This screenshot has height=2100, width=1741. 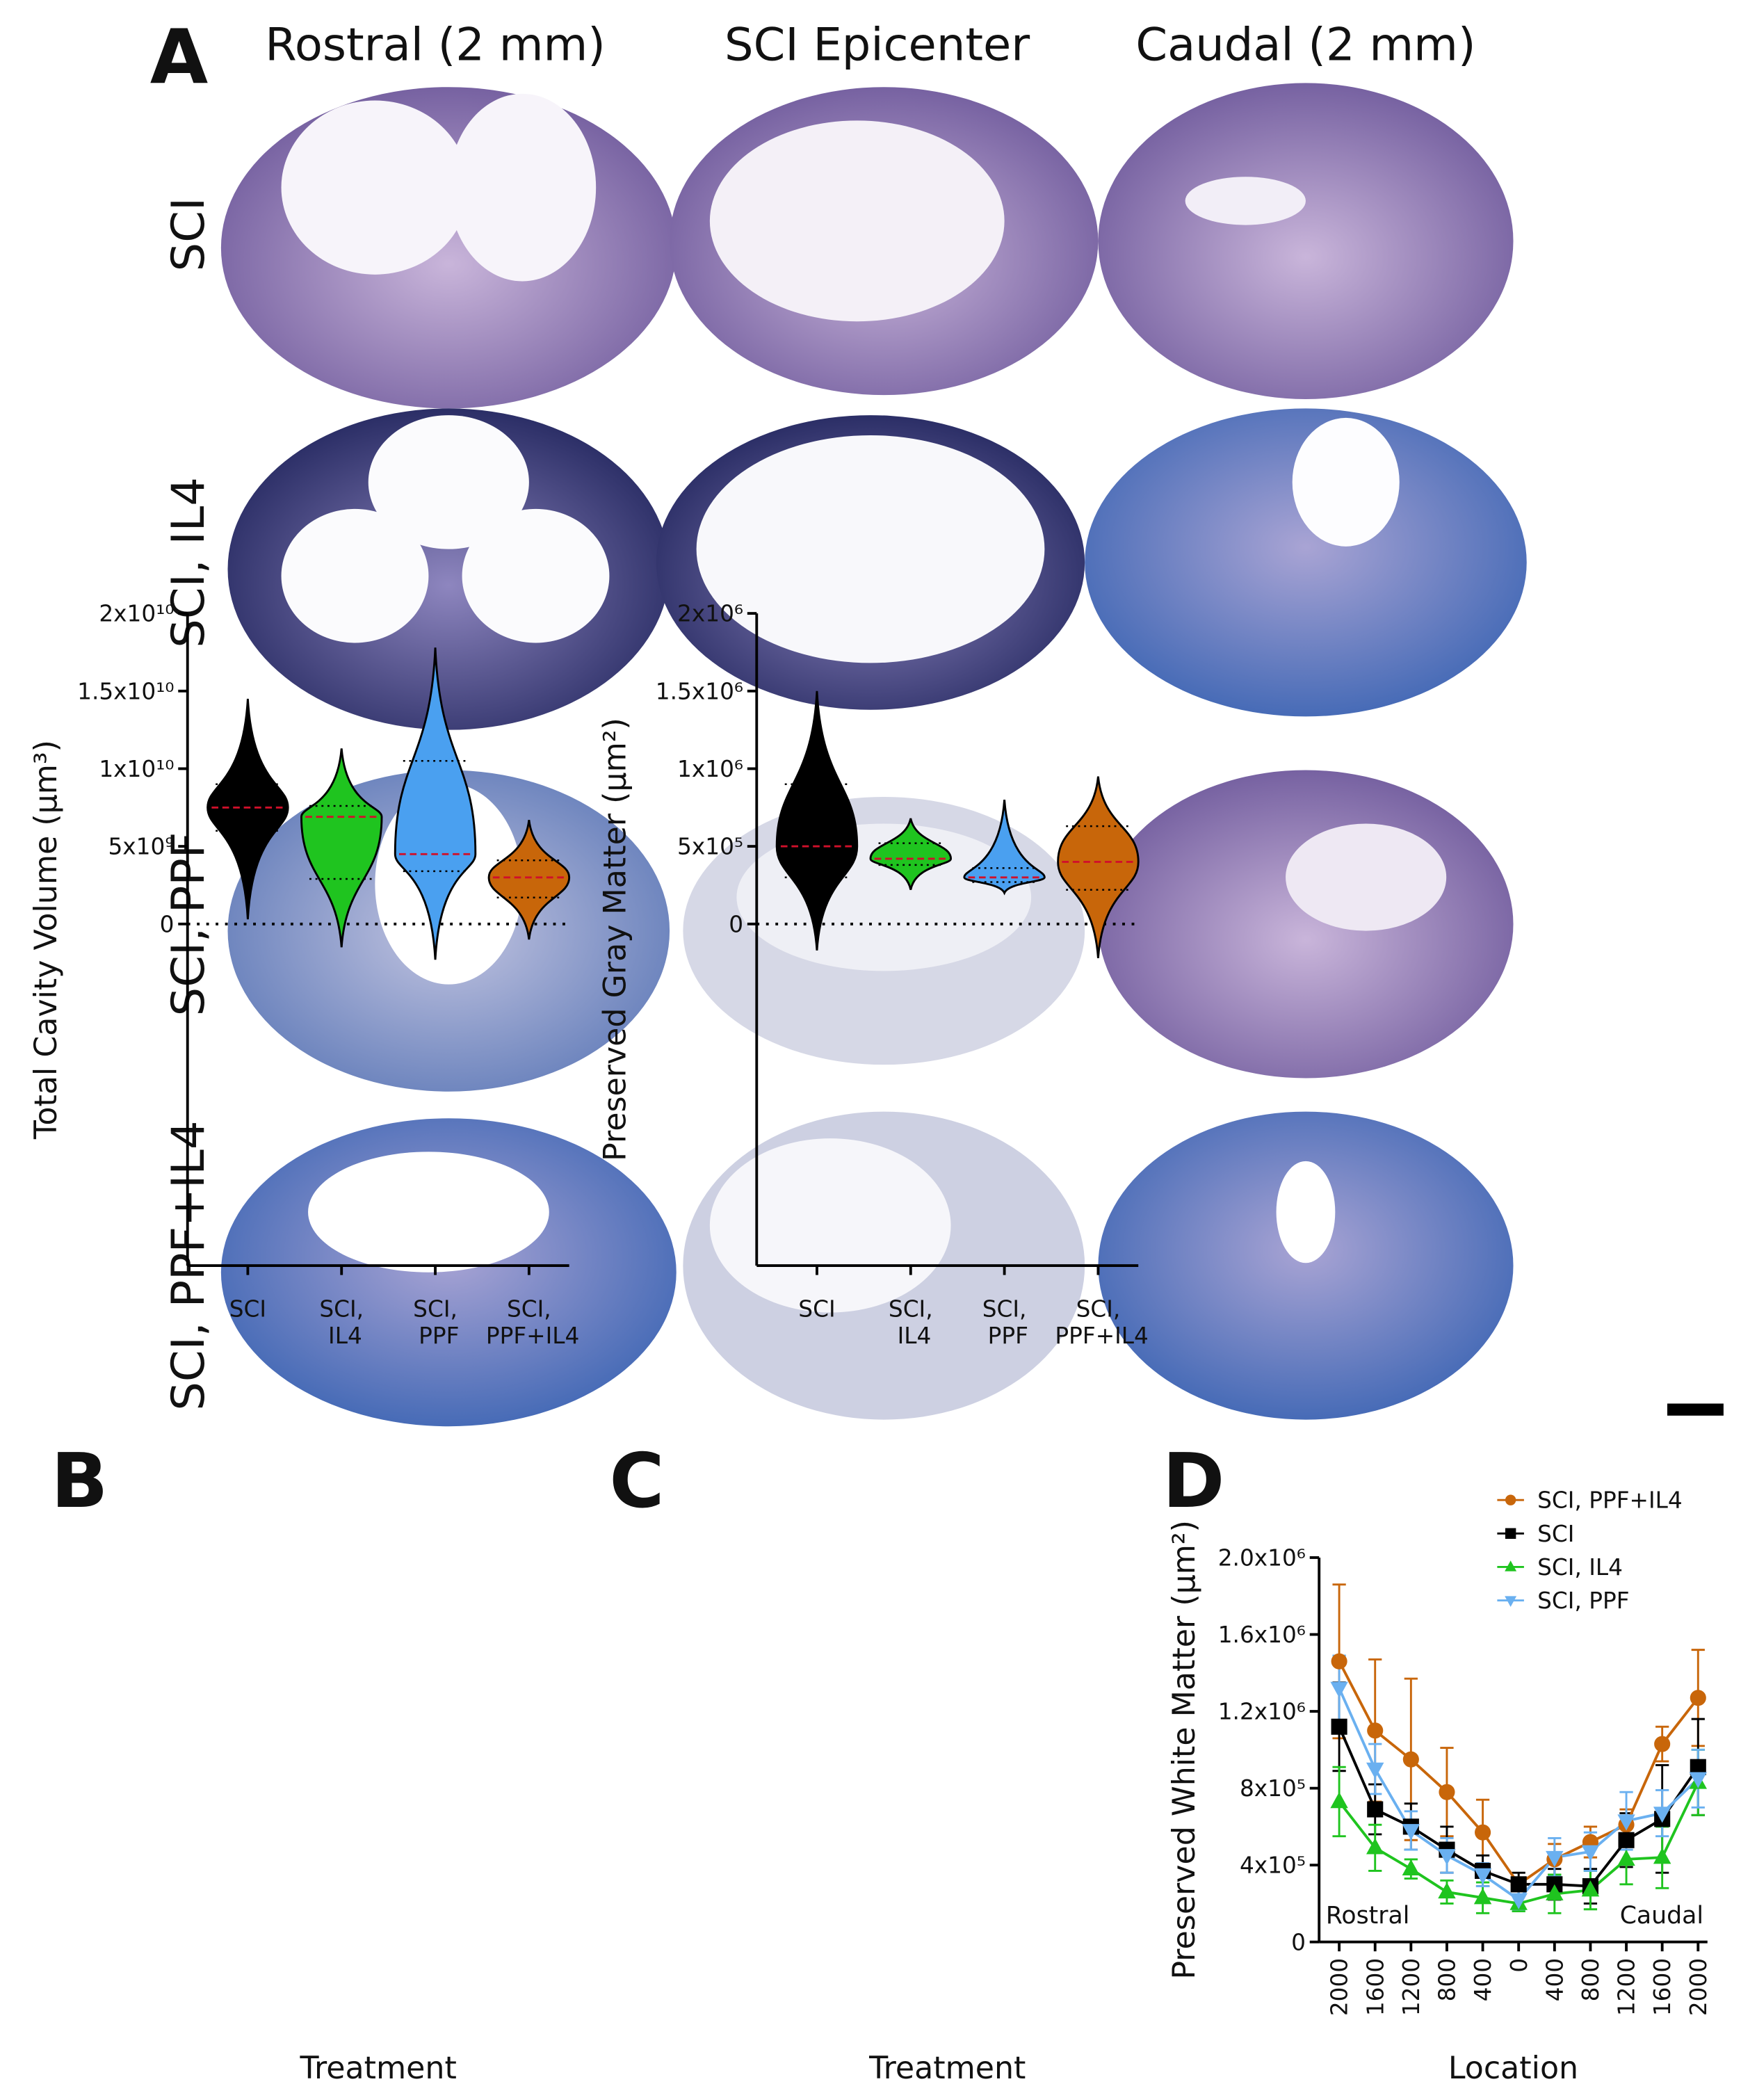 What do you see at coordinates (699, 691) in the screenshot?
I see `y-tick-label: 1.5x10⁶` at bounding box center [699, 691].